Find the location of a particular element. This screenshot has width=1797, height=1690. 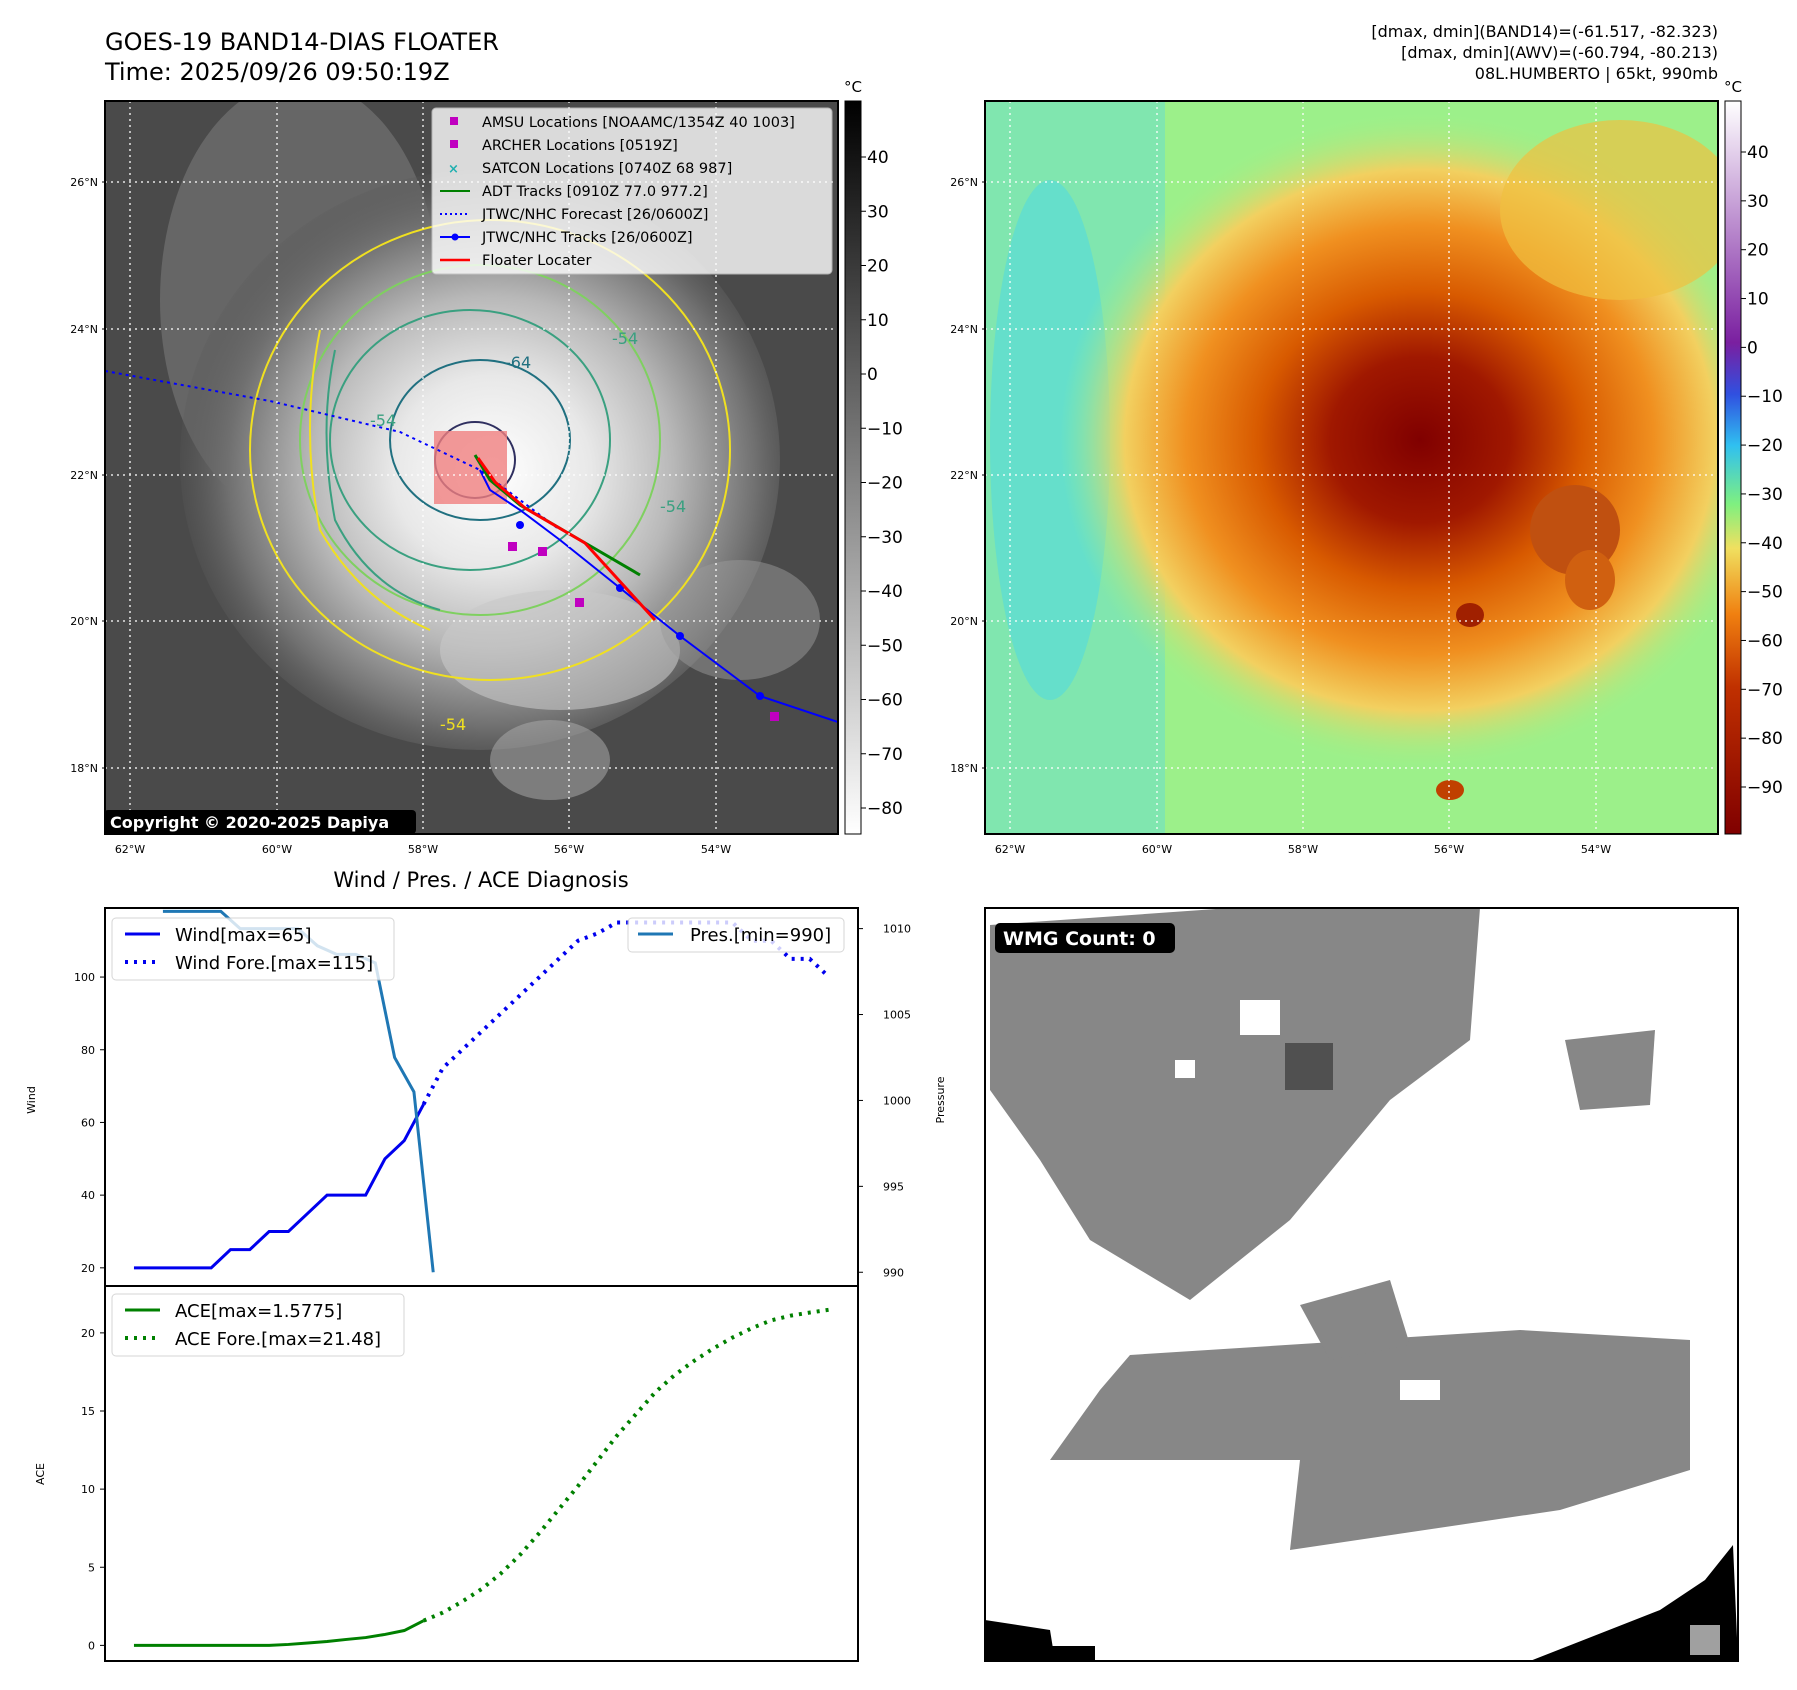

pressure-tick-label: 1000 is located at coordinates (897, 1100).